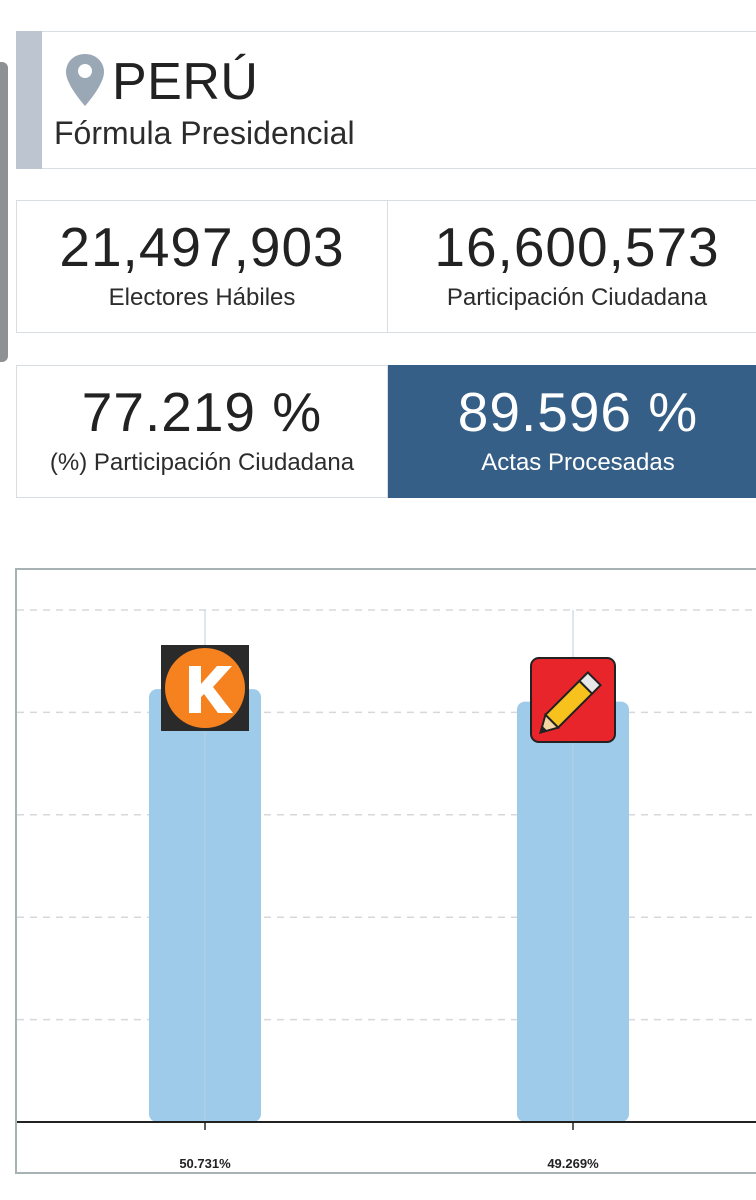 This screenshot has width=756, height=1200. I want to click on header-accent-bar, so click(29, 100).